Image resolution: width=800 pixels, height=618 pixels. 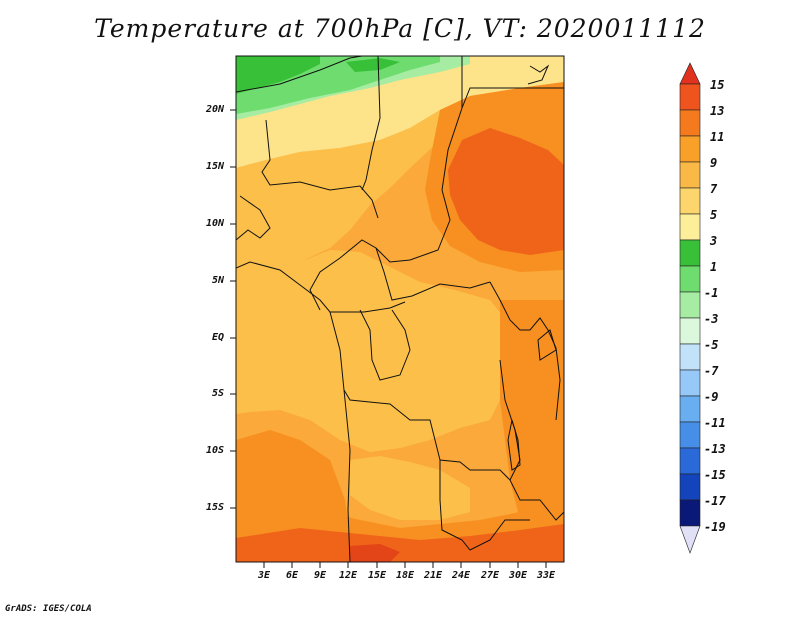 I want to click on colorbar-label: -15, so click(x=715, y=475).